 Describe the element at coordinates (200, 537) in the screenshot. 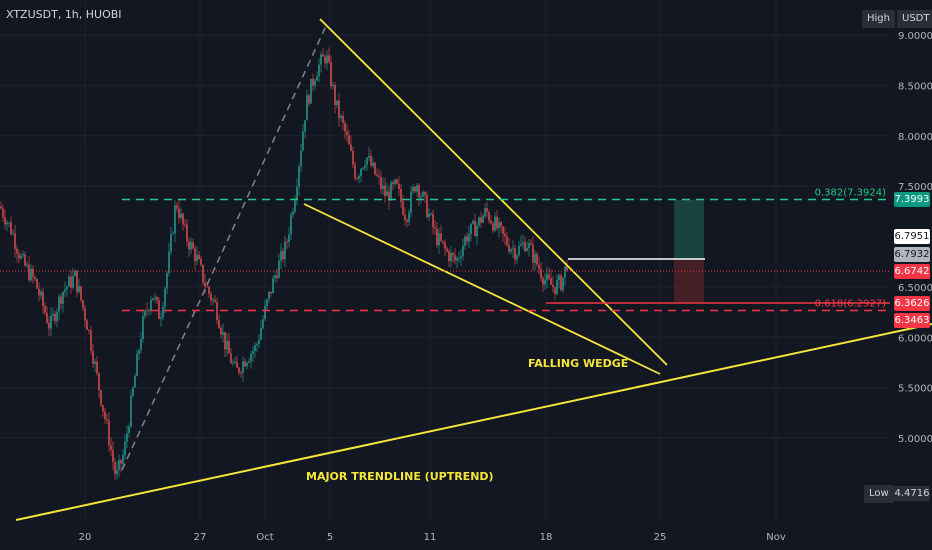

I see `x-tick-label: 27` at that location.